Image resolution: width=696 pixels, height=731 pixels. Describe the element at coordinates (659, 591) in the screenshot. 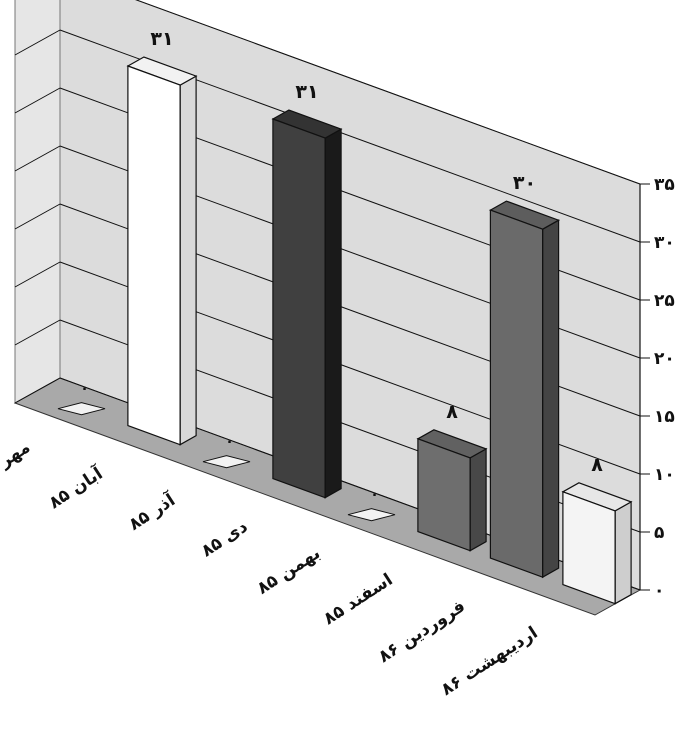

I see `y-tick-label: ۰` at that location.